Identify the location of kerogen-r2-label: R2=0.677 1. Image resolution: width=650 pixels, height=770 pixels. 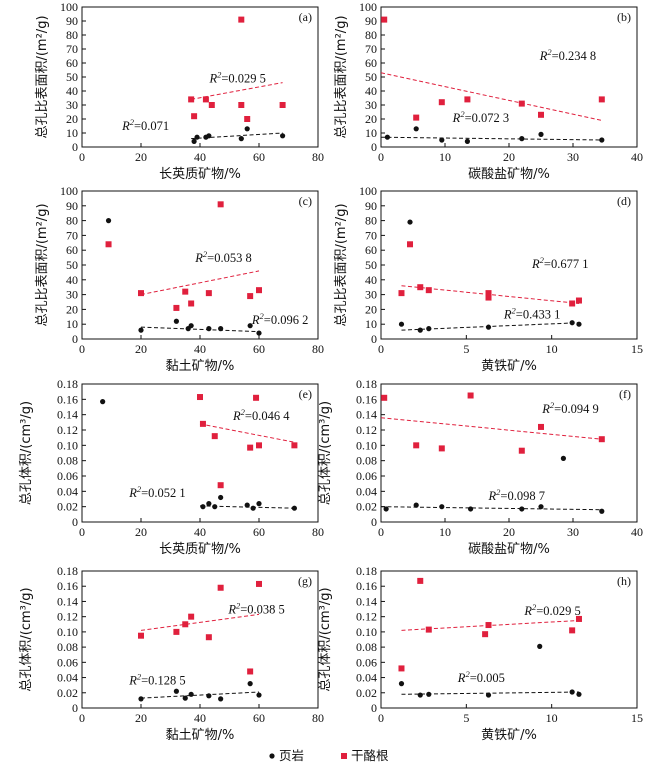
(559, 263).